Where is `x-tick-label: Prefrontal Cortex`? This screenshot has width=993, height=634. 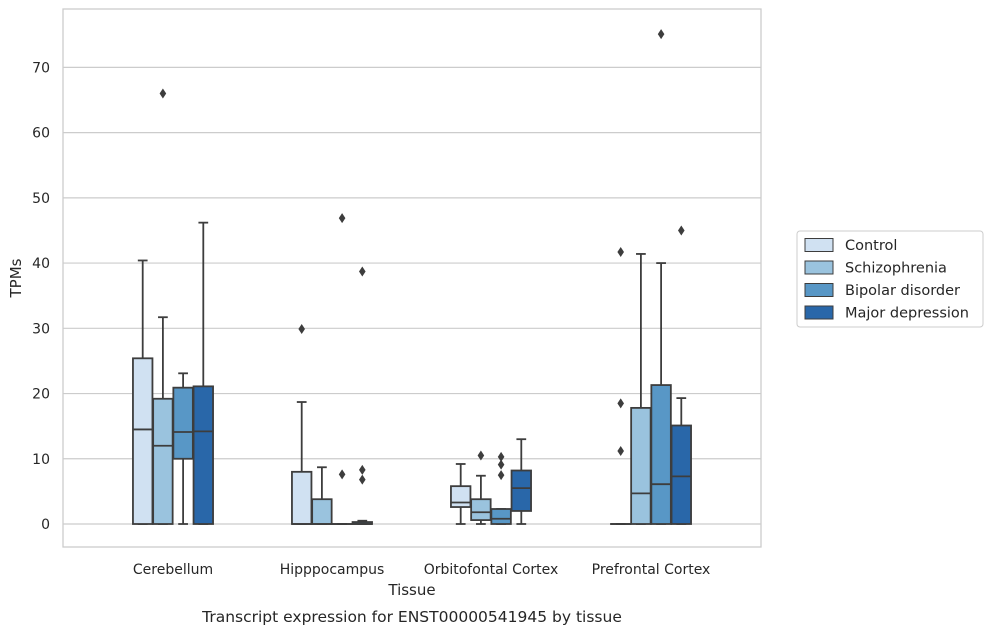
x-tick-label: Prefrontal Cortex is located at coordinates (651, 570).